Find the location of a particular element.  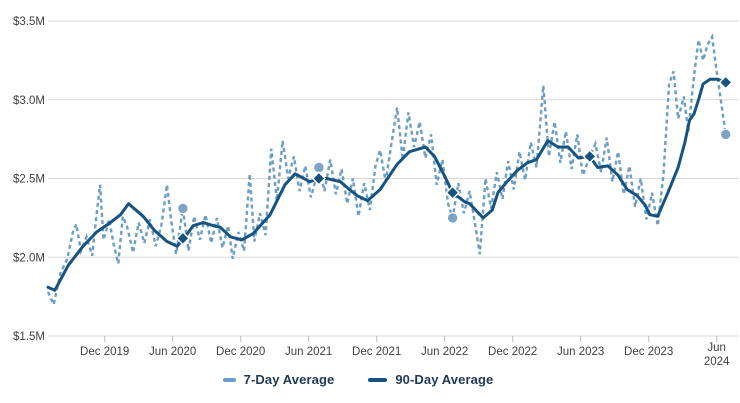

legend-item-90day: 90-Day Average is located at coordinates (430, 379).